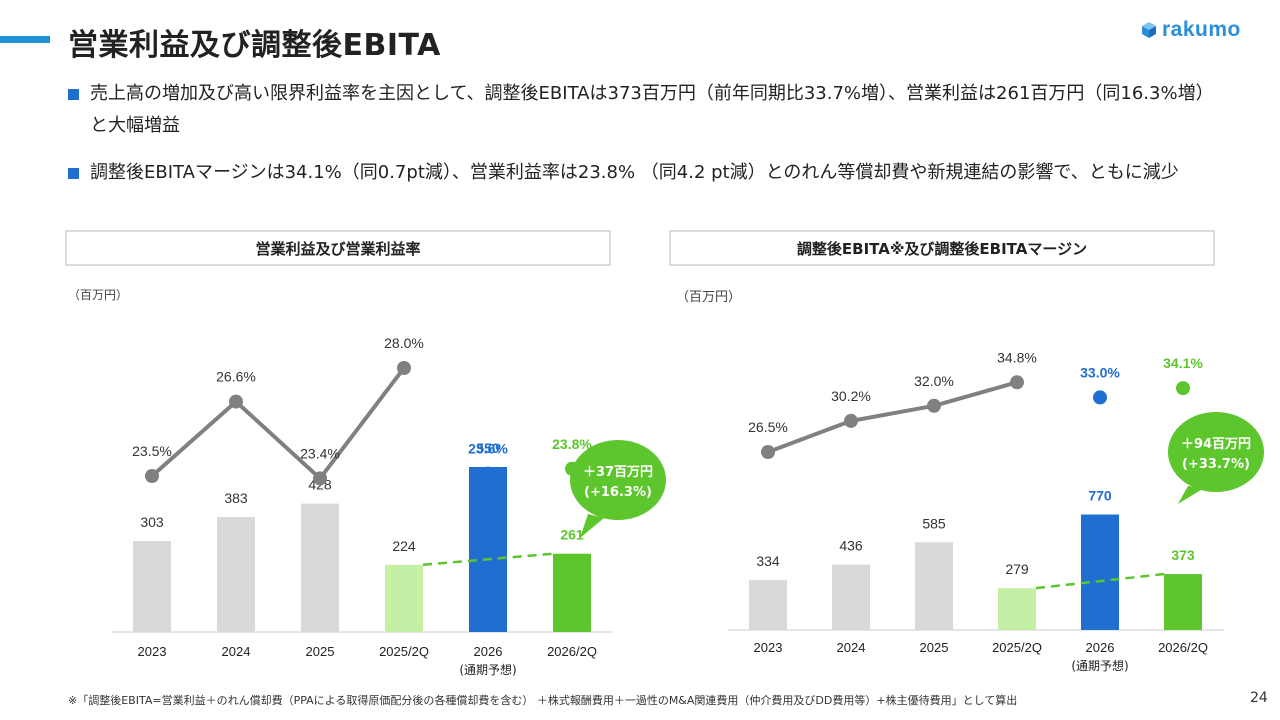  What do you see at coordinates (934, 523) in the screenshot?
I see `bar-value-label: 585` at bounding box center [934, 523].